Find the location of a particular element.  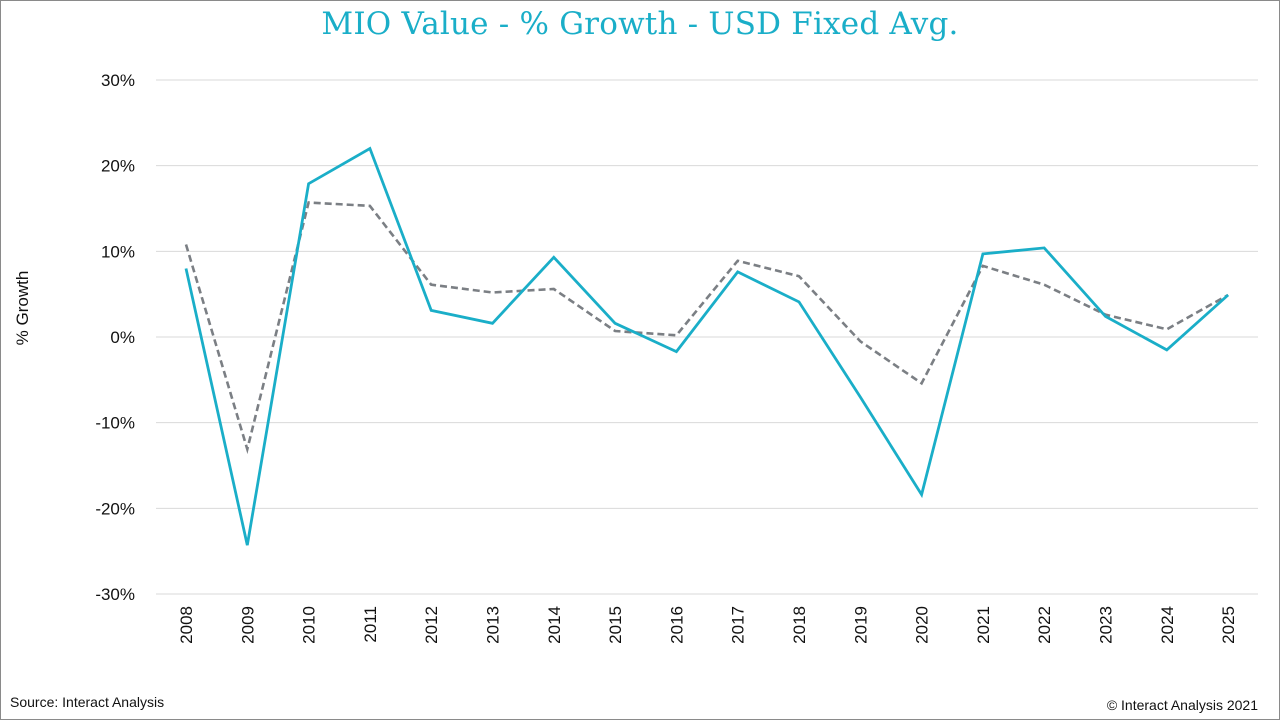

x-tick-label: 2016 is located at coordinates (676, 625).